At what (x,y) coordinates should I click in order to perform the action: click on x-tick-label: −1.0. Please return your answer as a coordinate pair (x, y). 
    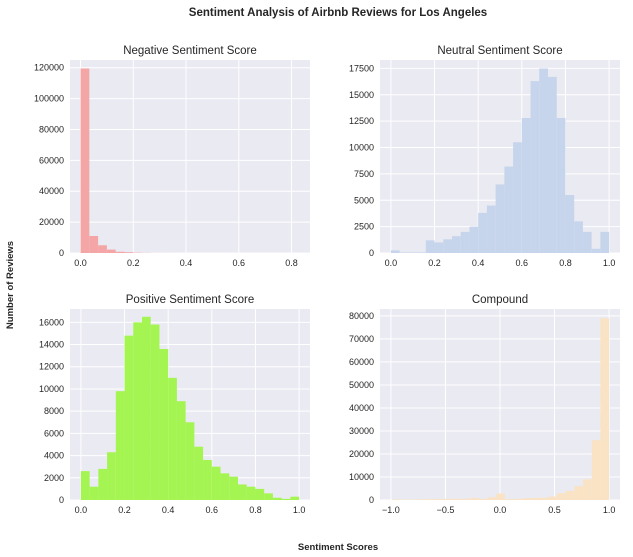
    Looking at the image, I should click on (391, 510).